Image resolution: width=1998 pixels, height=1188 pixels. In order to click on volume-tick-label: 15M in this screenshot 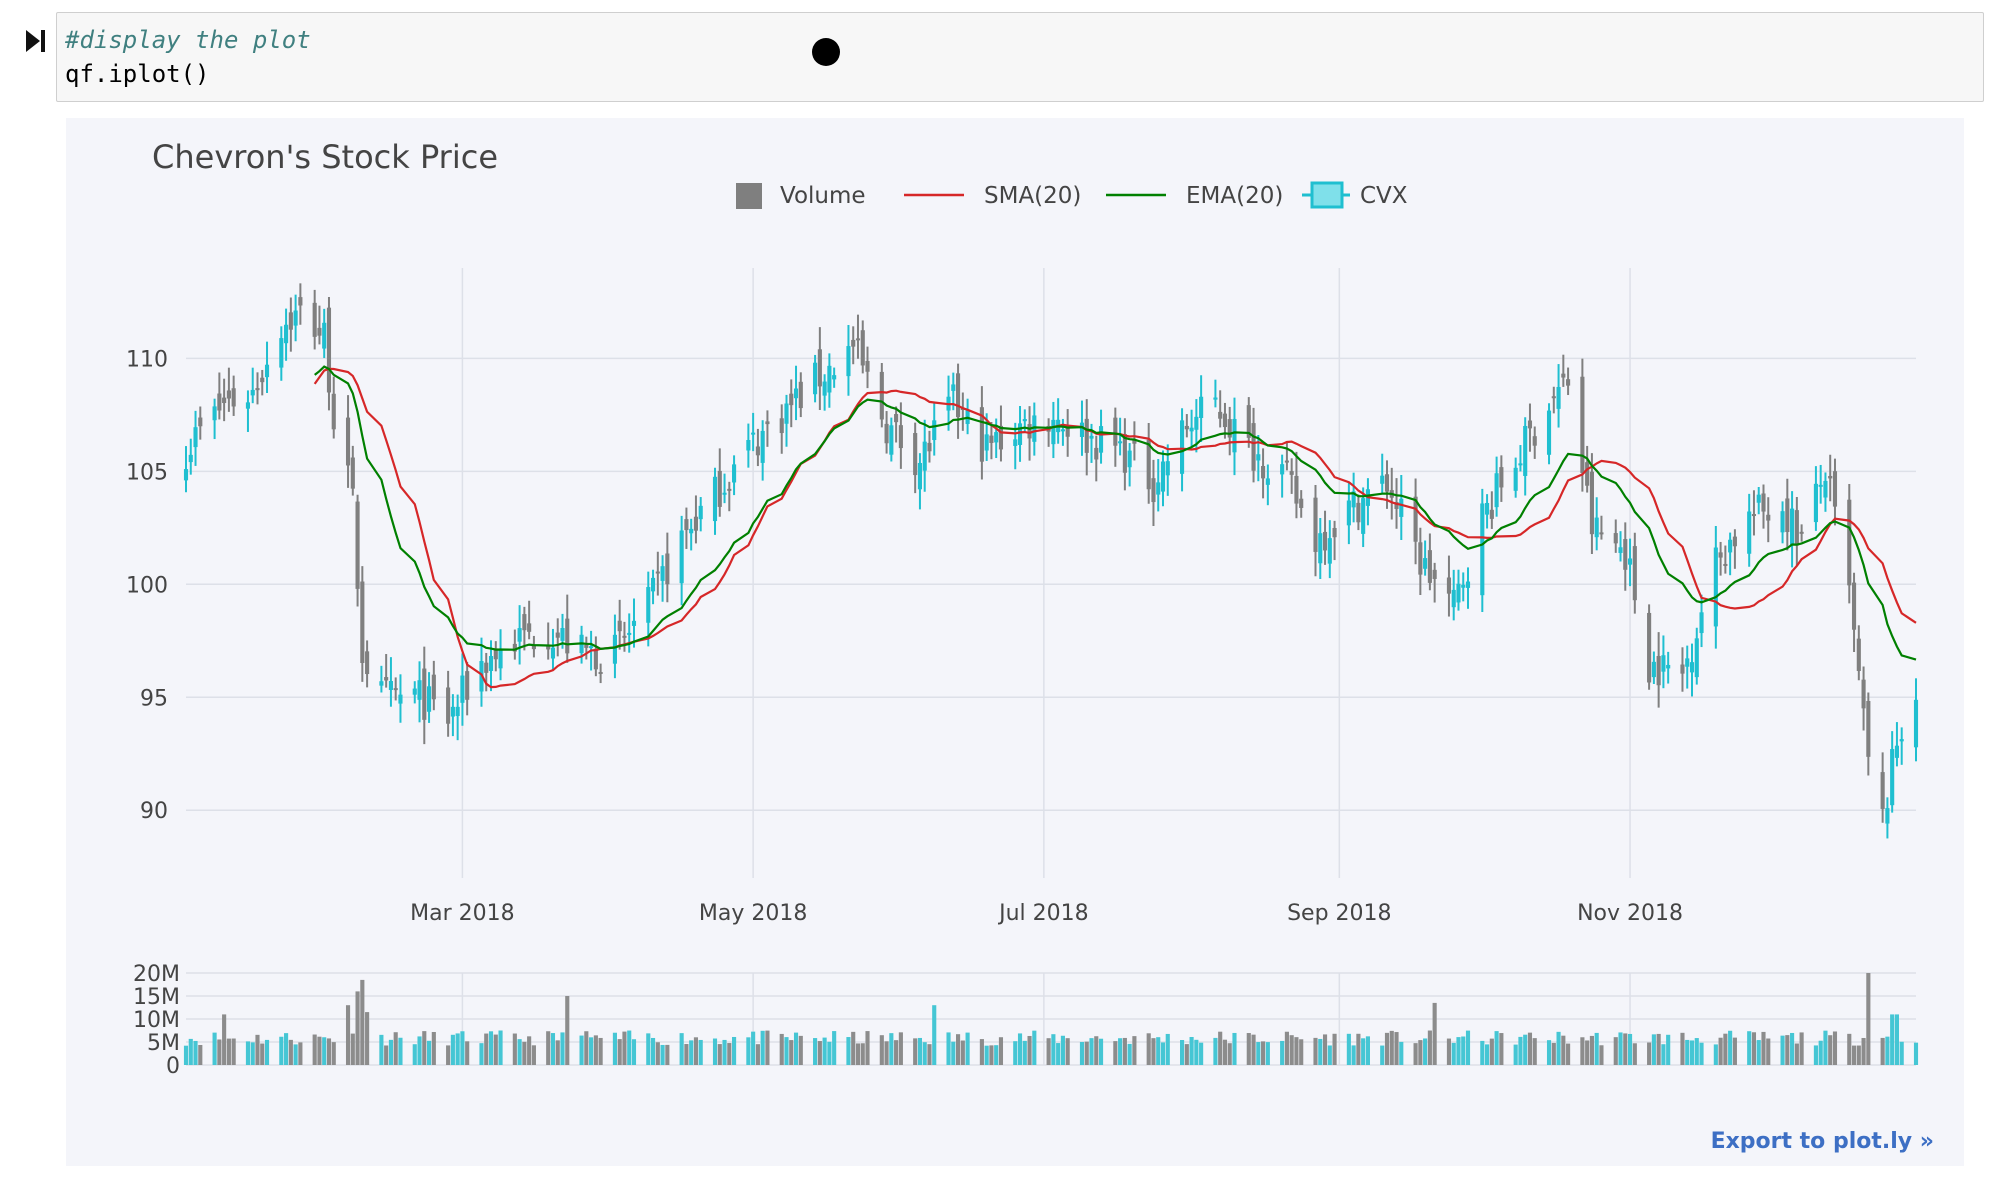, I will do `click(156, 997)`.